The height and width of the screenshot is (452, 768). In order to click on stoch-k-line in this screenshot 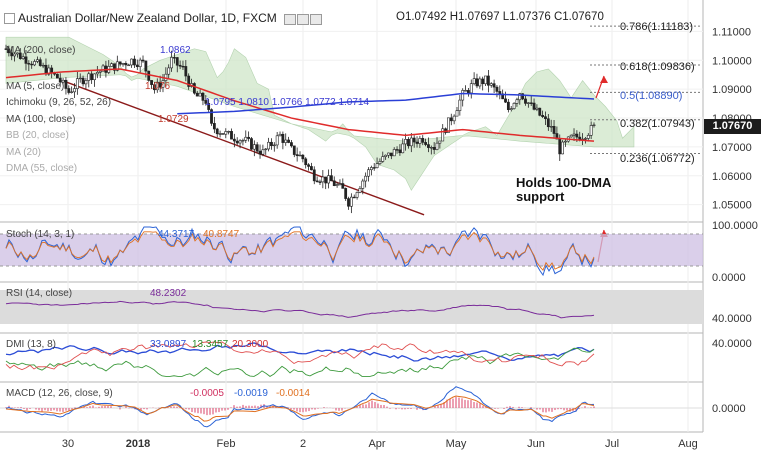, I will do `click(300, 251)`.